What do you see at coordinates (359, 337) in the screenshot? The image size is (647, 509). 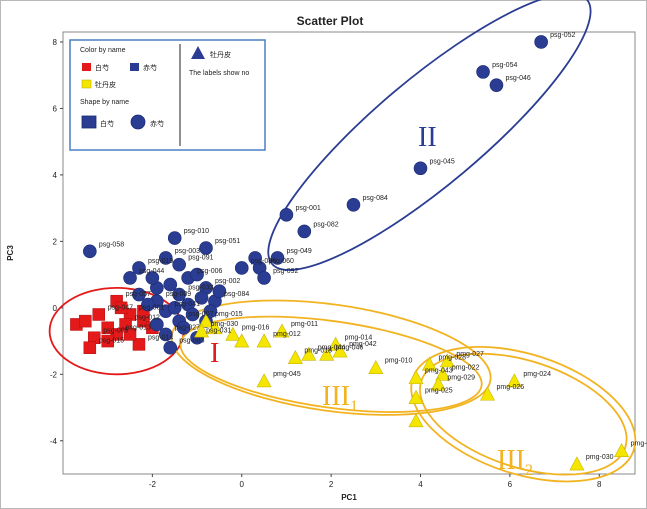 I see `point-label: pmg-014` at bounding box center [359, 337].